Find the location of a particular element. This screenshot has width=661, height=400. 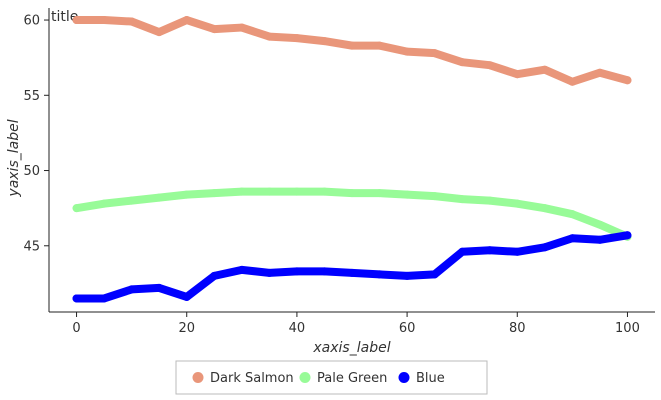

x-tick-label: 80 is located at coordinates (517, 328).